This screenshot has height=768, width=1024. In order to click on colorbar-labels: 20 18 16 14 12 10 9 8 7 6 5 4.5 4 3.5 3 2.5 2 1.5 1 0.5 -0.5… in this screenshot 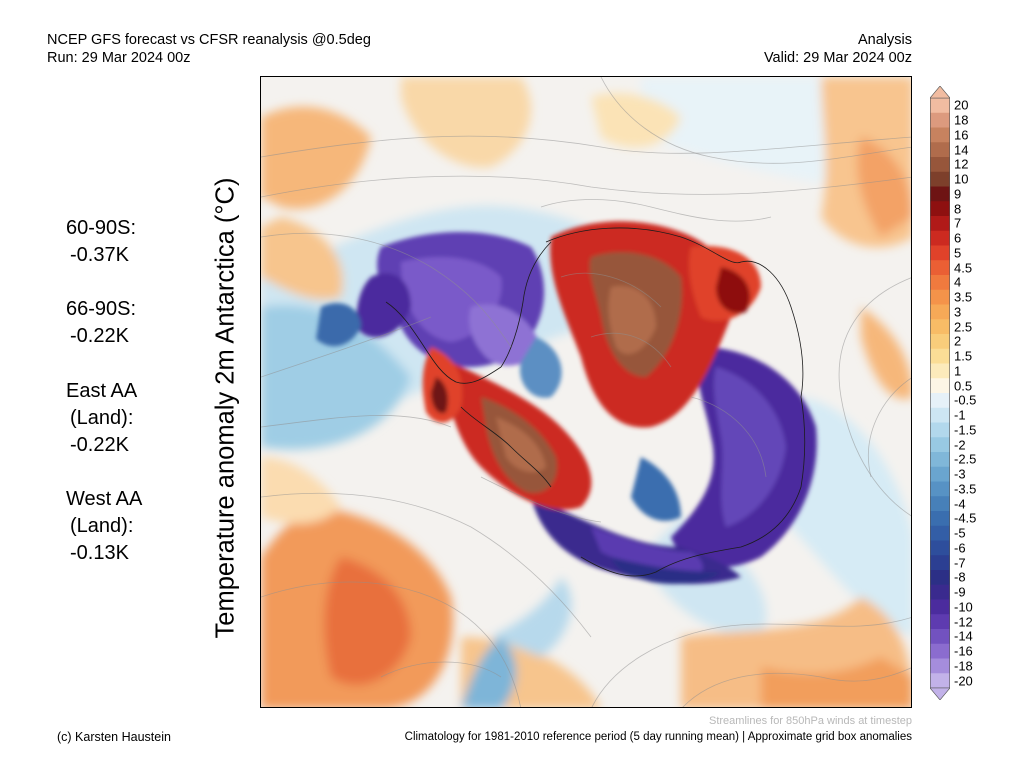, I will do `click(984, 393)`.